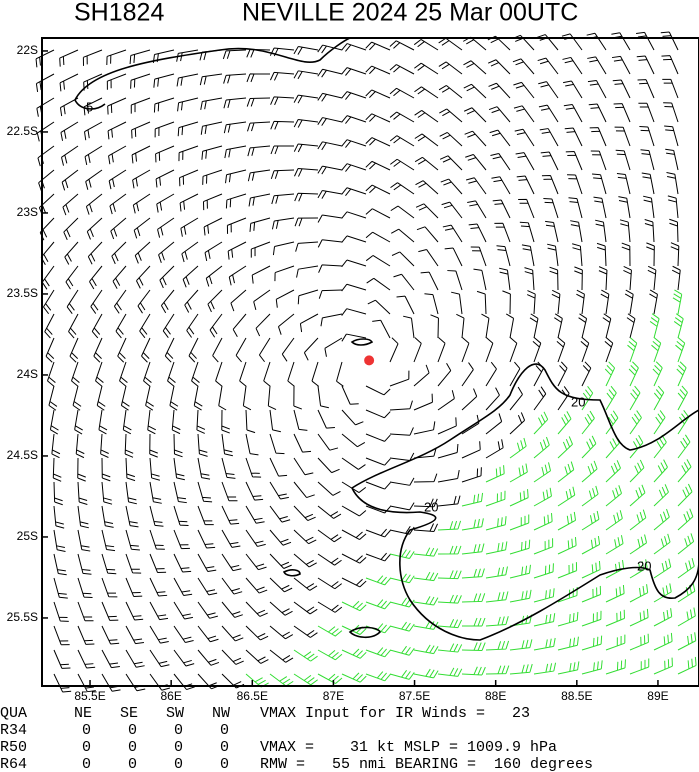 The width and height of the screenshot is (699, 772). Describe the element at coordinates (22, 131) in the screenshot. I see `y-tick-label: 22.5S` at that location.